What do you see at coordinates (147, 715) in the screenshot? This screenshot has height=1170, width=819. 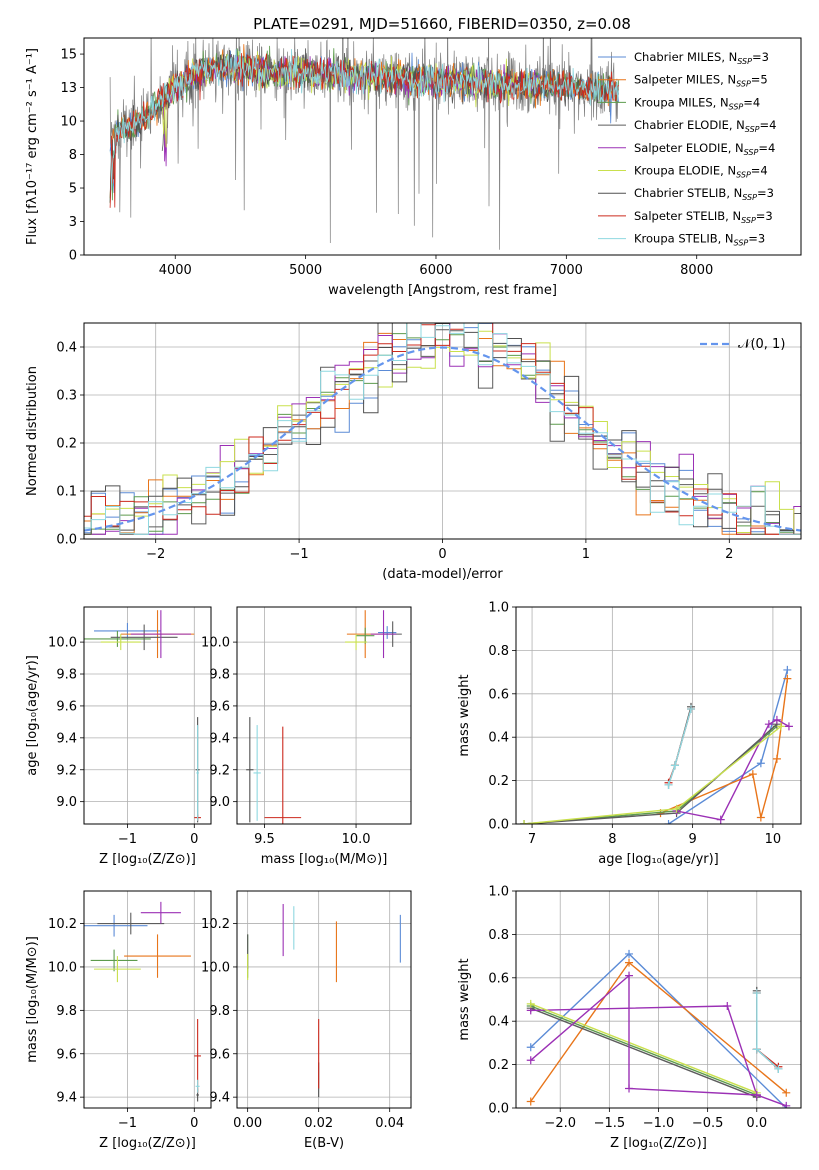 I see `Z-age-frame` at bounding box center [147, 715].